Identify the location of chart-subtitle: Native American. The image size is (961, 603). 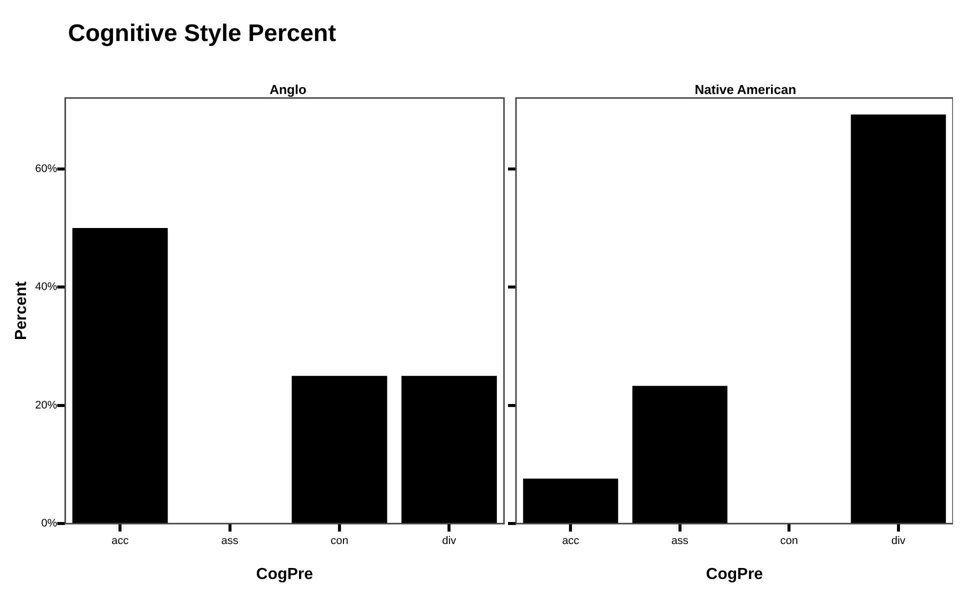
(746, 89).